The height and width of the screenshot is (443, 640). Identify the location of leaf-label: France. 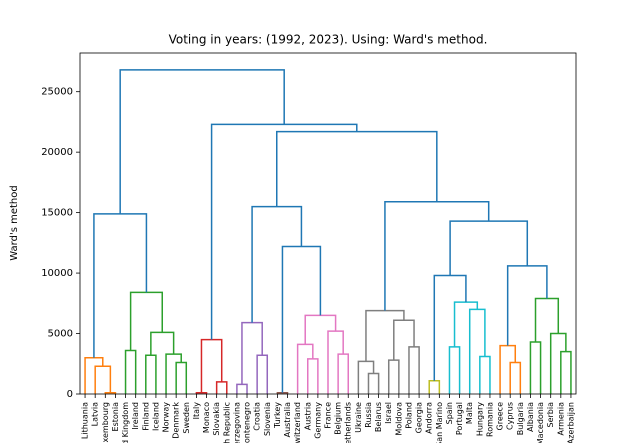
(328, 415).